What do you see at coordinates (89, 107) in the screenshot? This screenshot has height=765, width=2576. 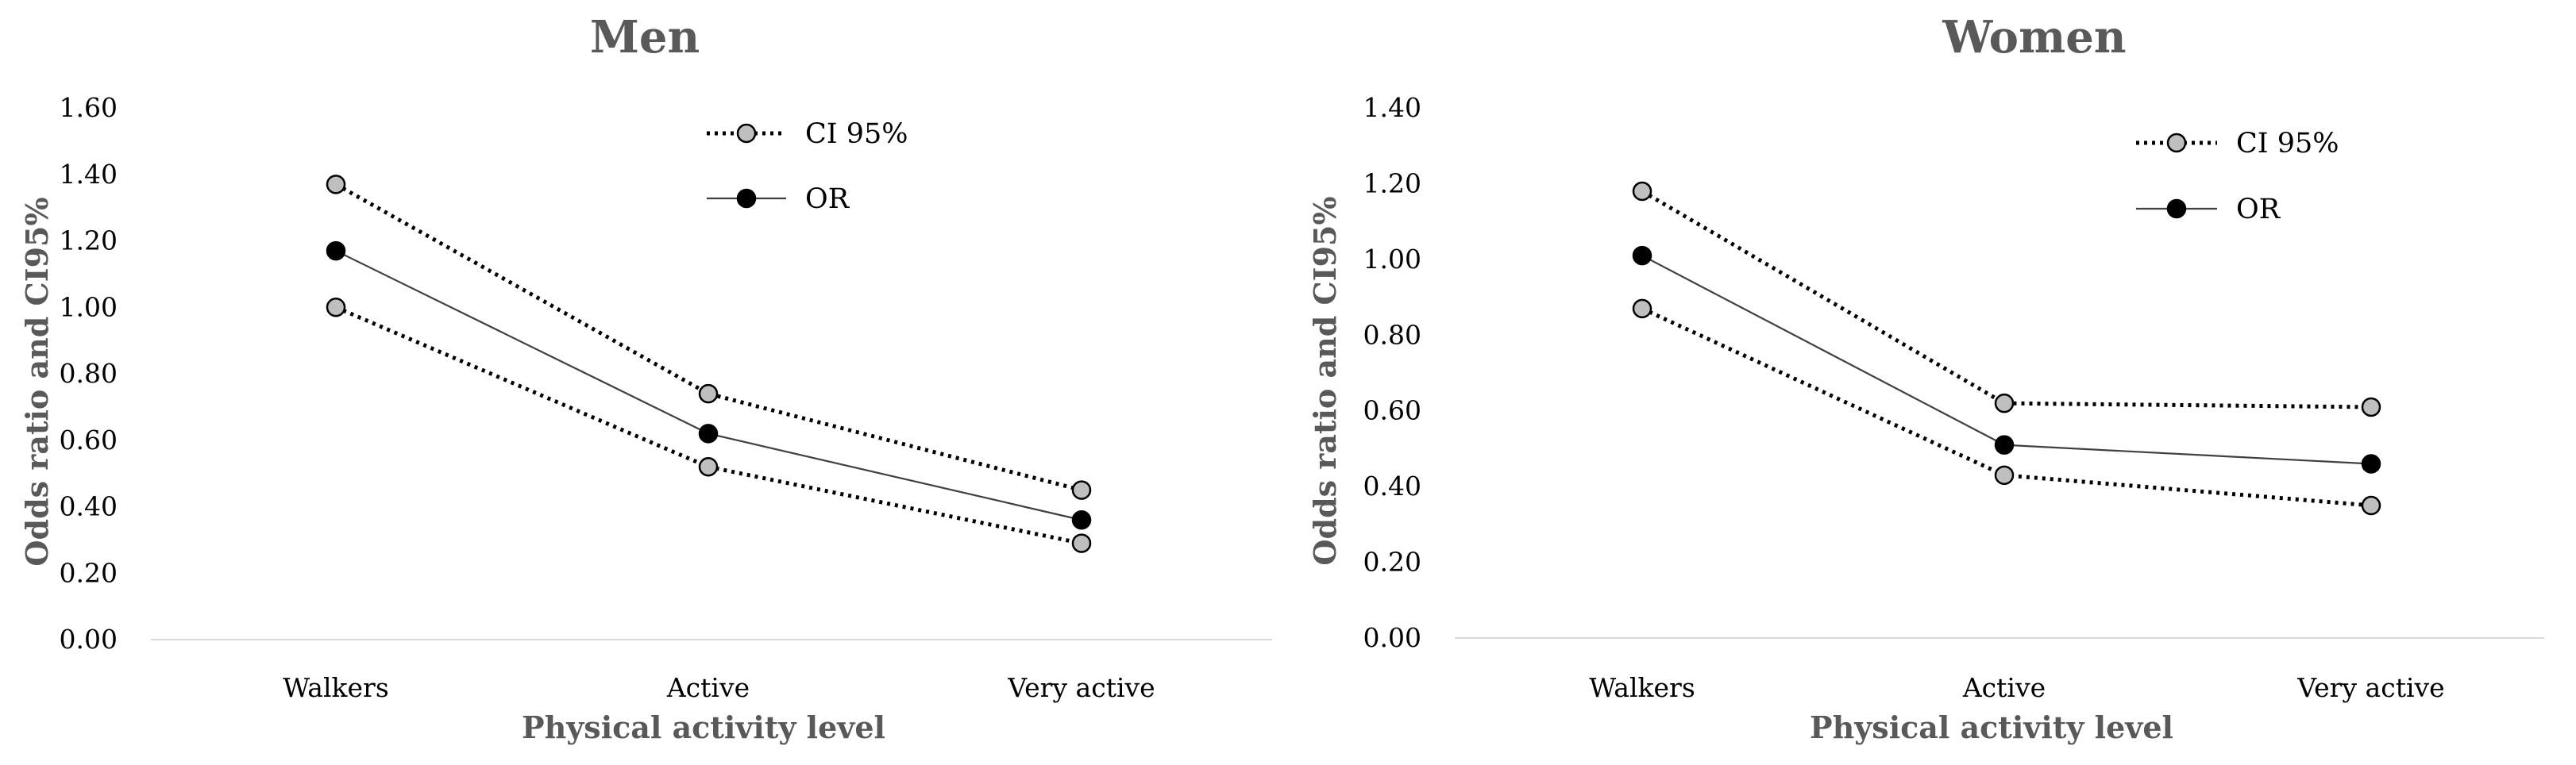 I see `y-tick-label: 1.60` at bounding box center [89, 107].